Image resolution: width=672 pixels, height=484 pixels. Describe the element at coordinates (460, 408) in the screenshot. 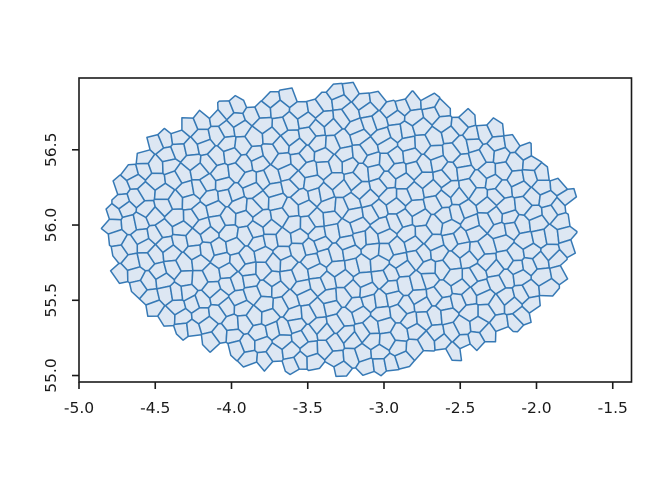

I see `x-tick-label: -2.5` at that location.